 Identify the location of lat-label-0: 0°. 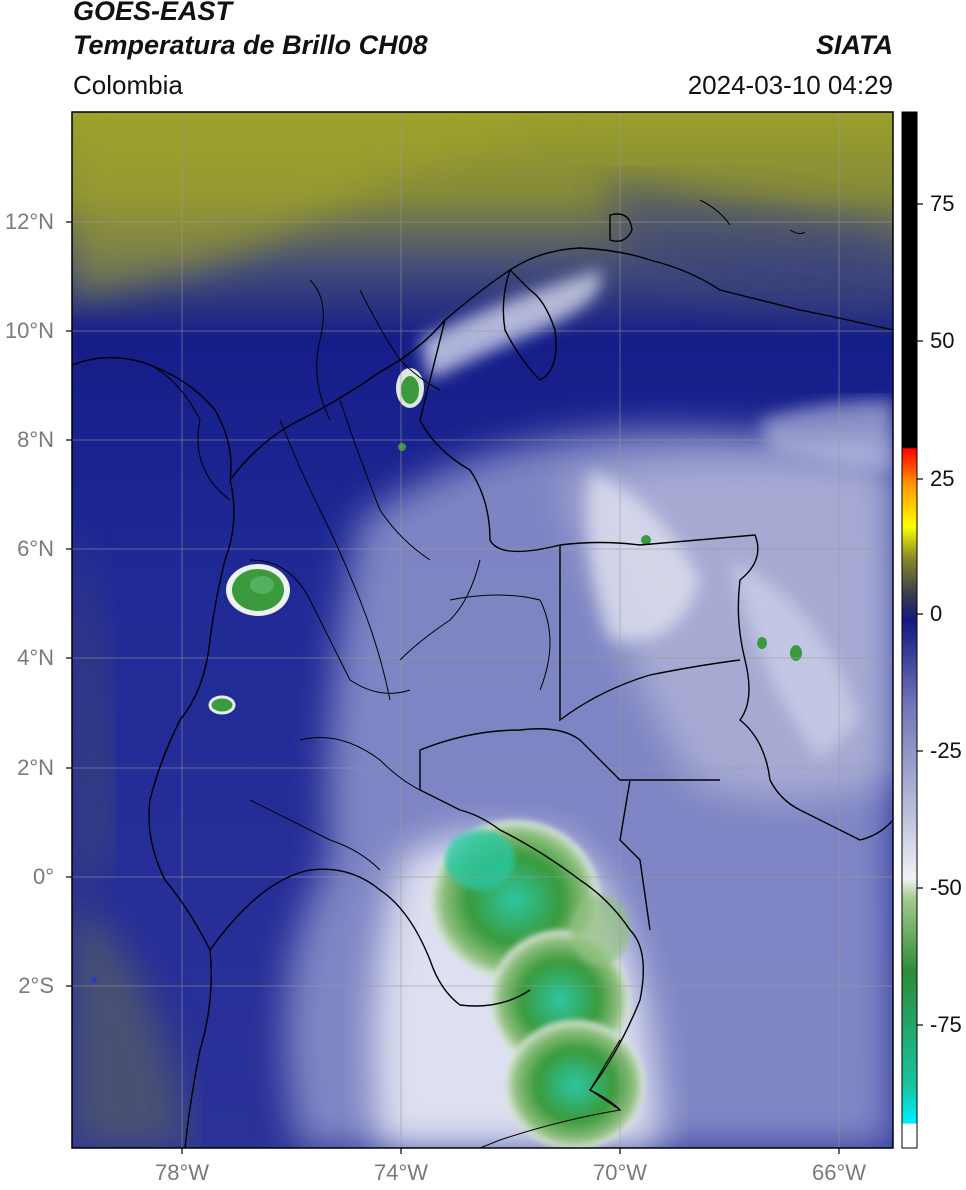
(43, 876).